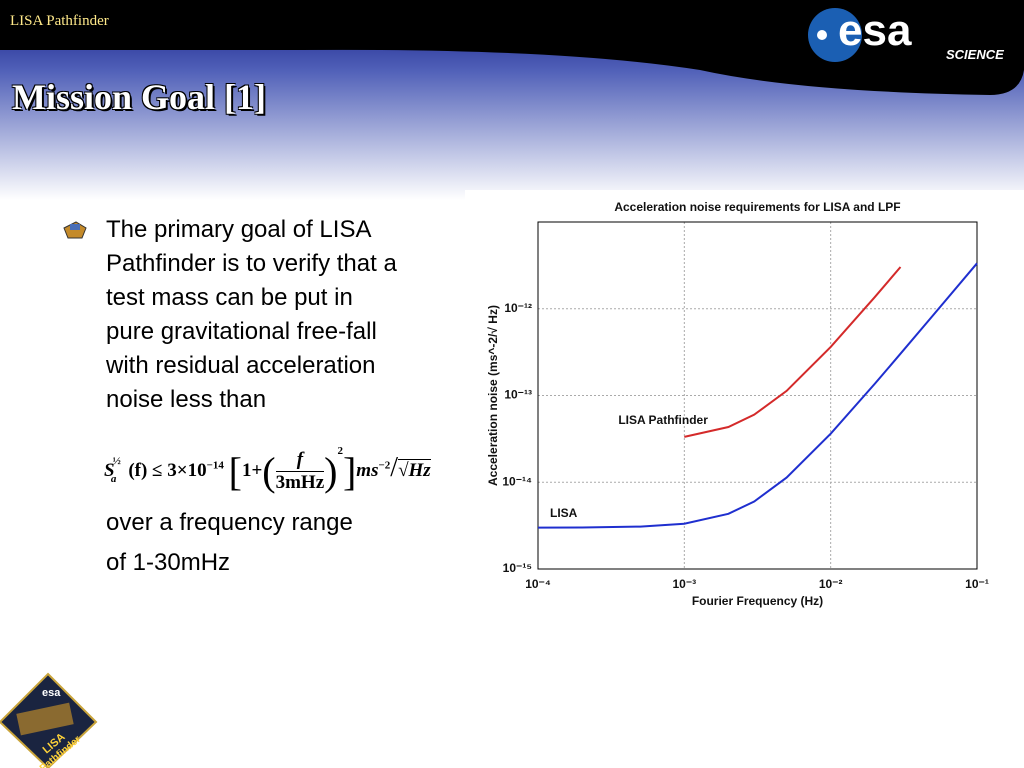 The image size is (1024, 768). I want to click on x-tick-label: 10⁻³, so click(684, 584).